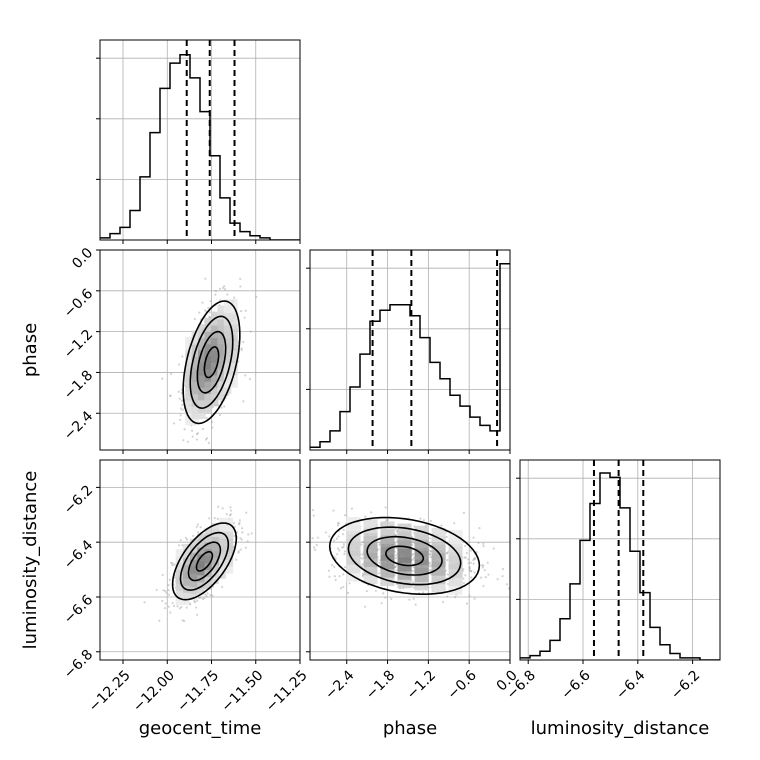 This screenshot has width=760, height=760. What do you see at coordinates (685, 684) in the screenshot?
I see `x-tick-label: −6.2` at bounding box center [685, 684].